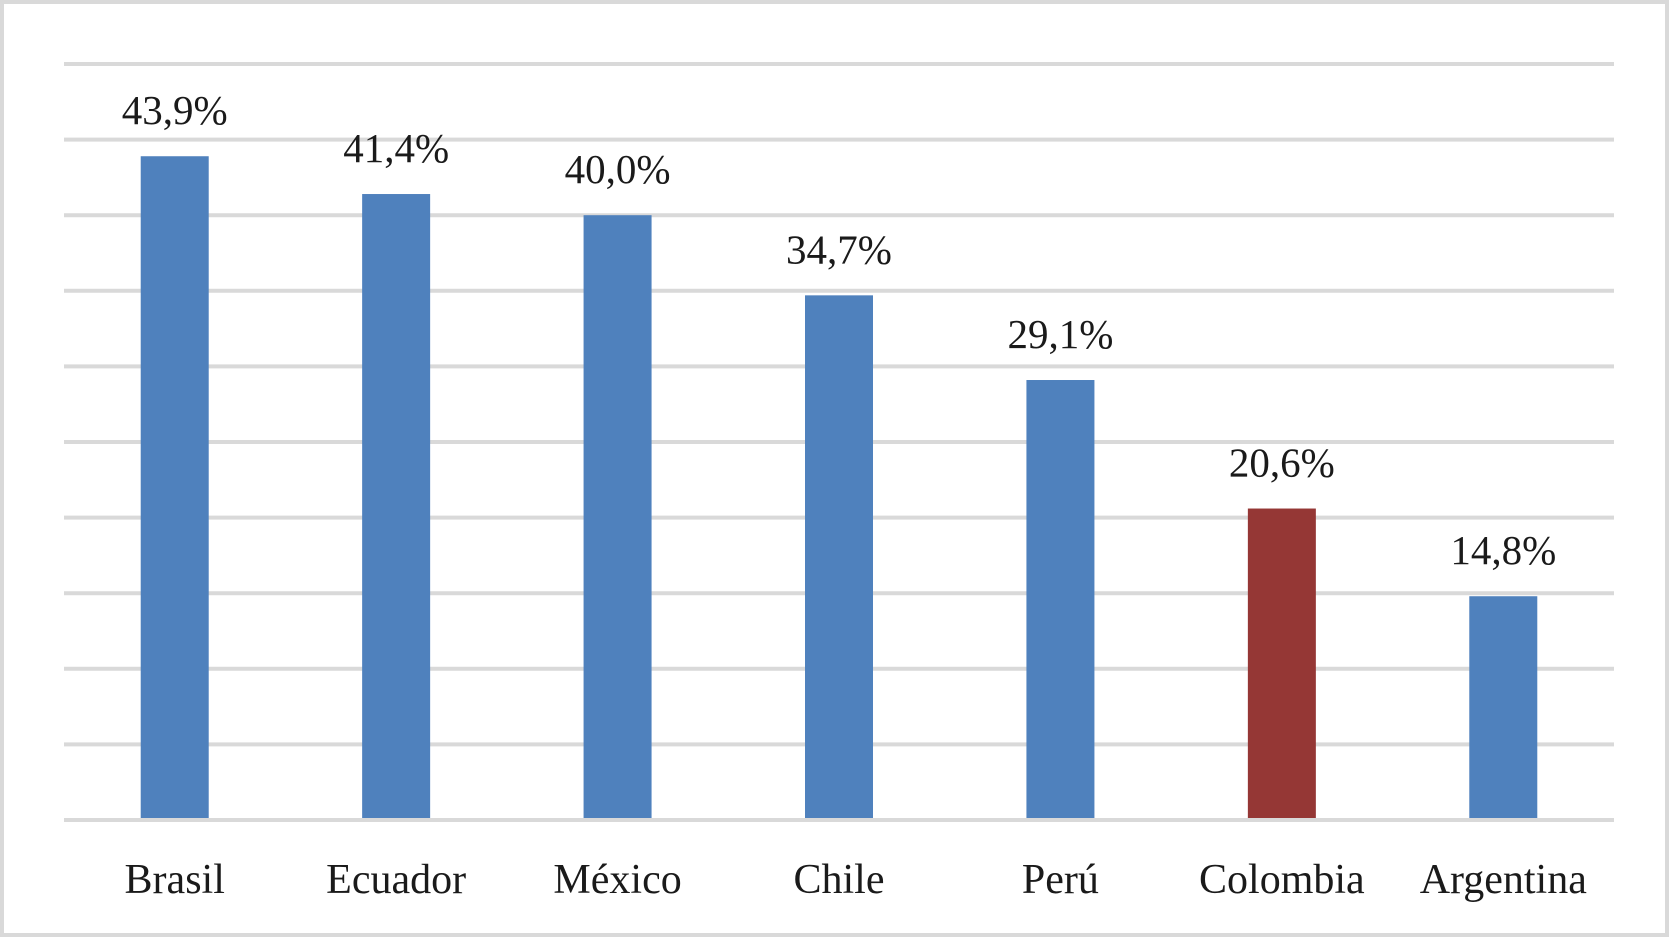 Image resolution: width=1669 pixels, height=941 pixels. I want to click on category-label: Argentina, so click(1504, 880).